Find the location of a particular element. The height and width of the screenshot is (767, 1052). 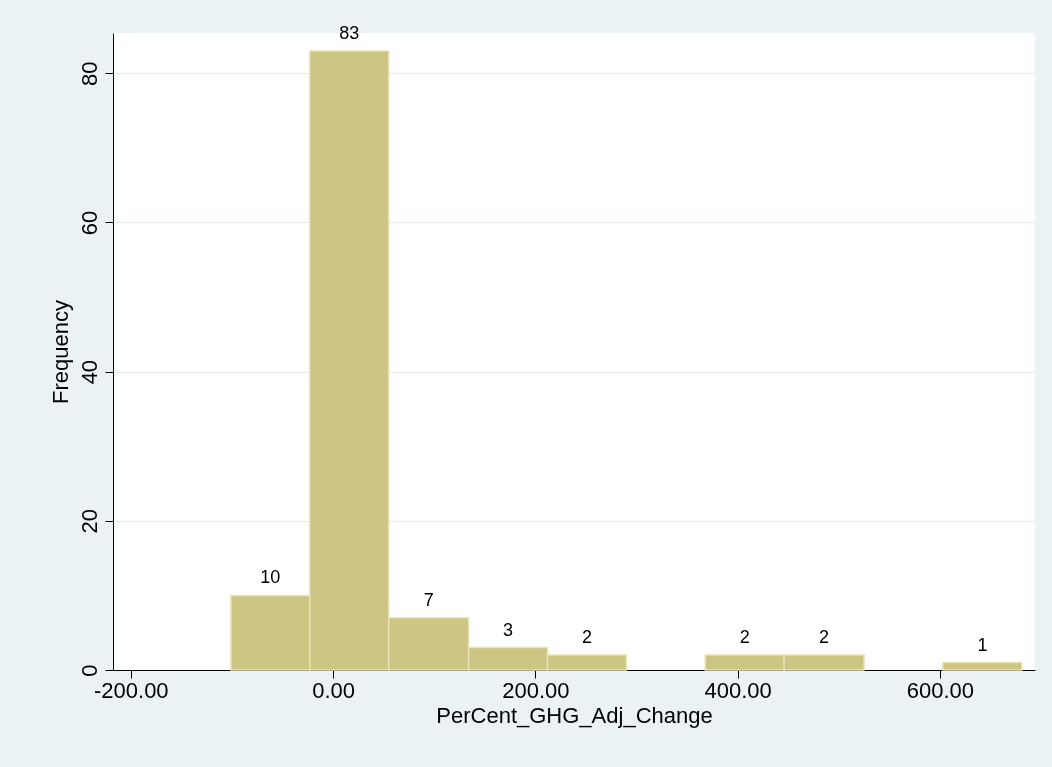

y-tick-label: 60 is located at coordinates (89, 223).